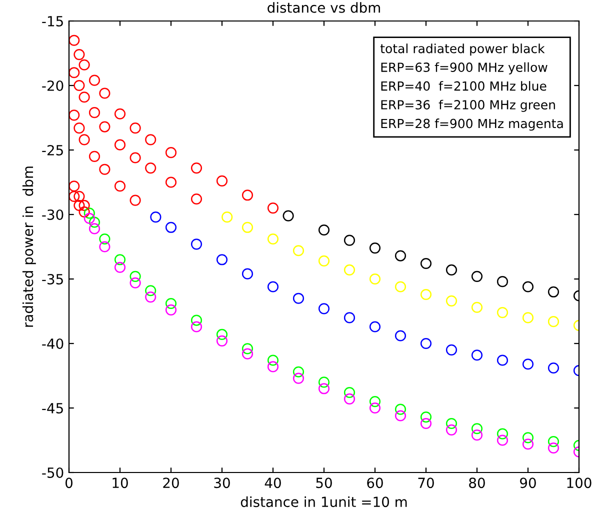  I want to click on y-tick-label: -50, so click(53, 472).